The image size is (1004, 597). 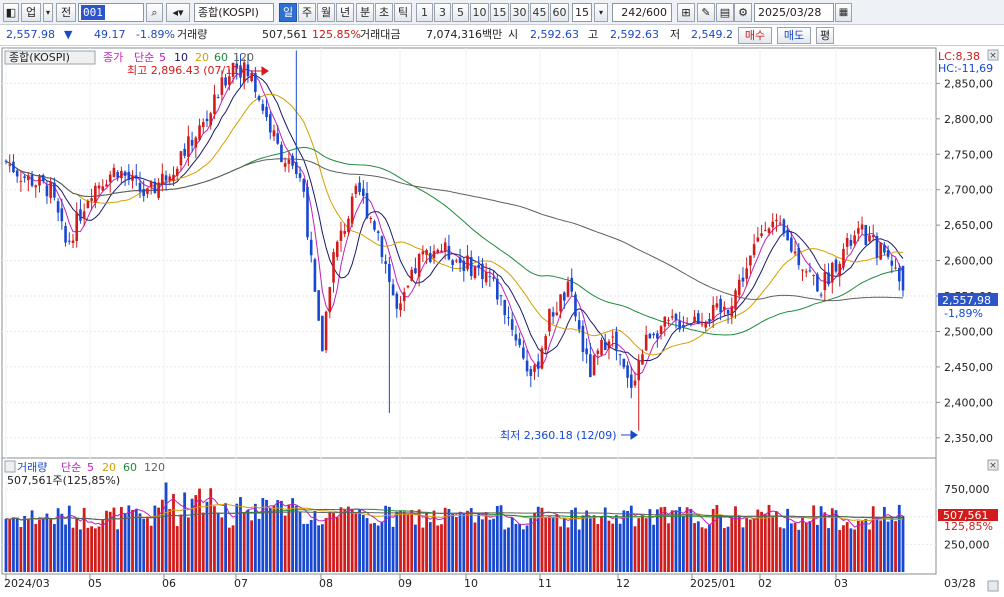 What do you see at coordinates (326, 12) in the screenshot?
I see `timeframe-month: 월` at bounding box center [326, 12].